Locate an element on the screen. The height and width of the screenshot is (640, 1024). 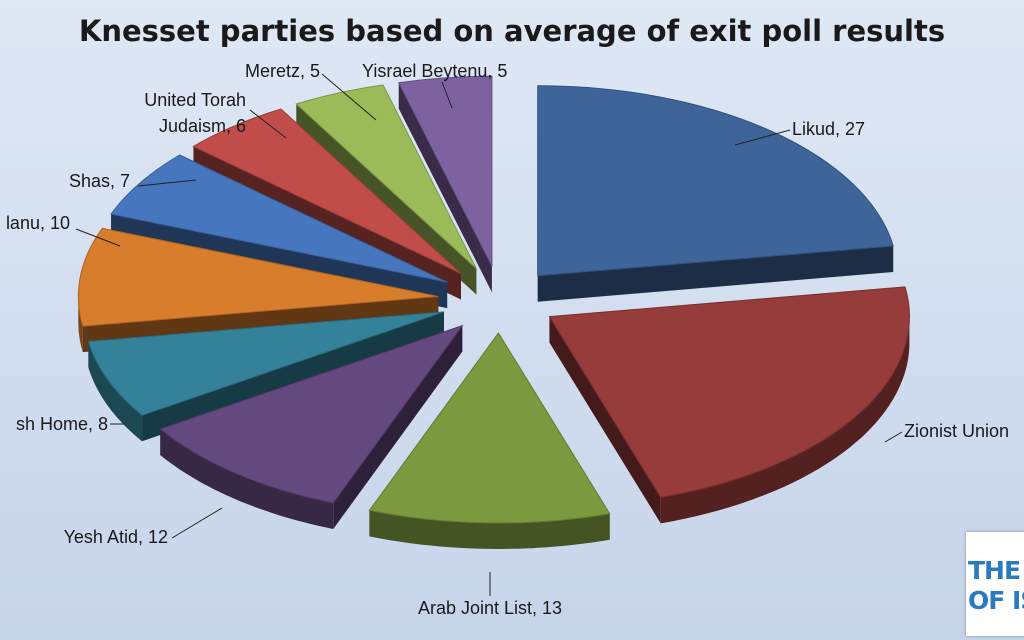
slice-label: United Torah is located at coordinates (195, 100).